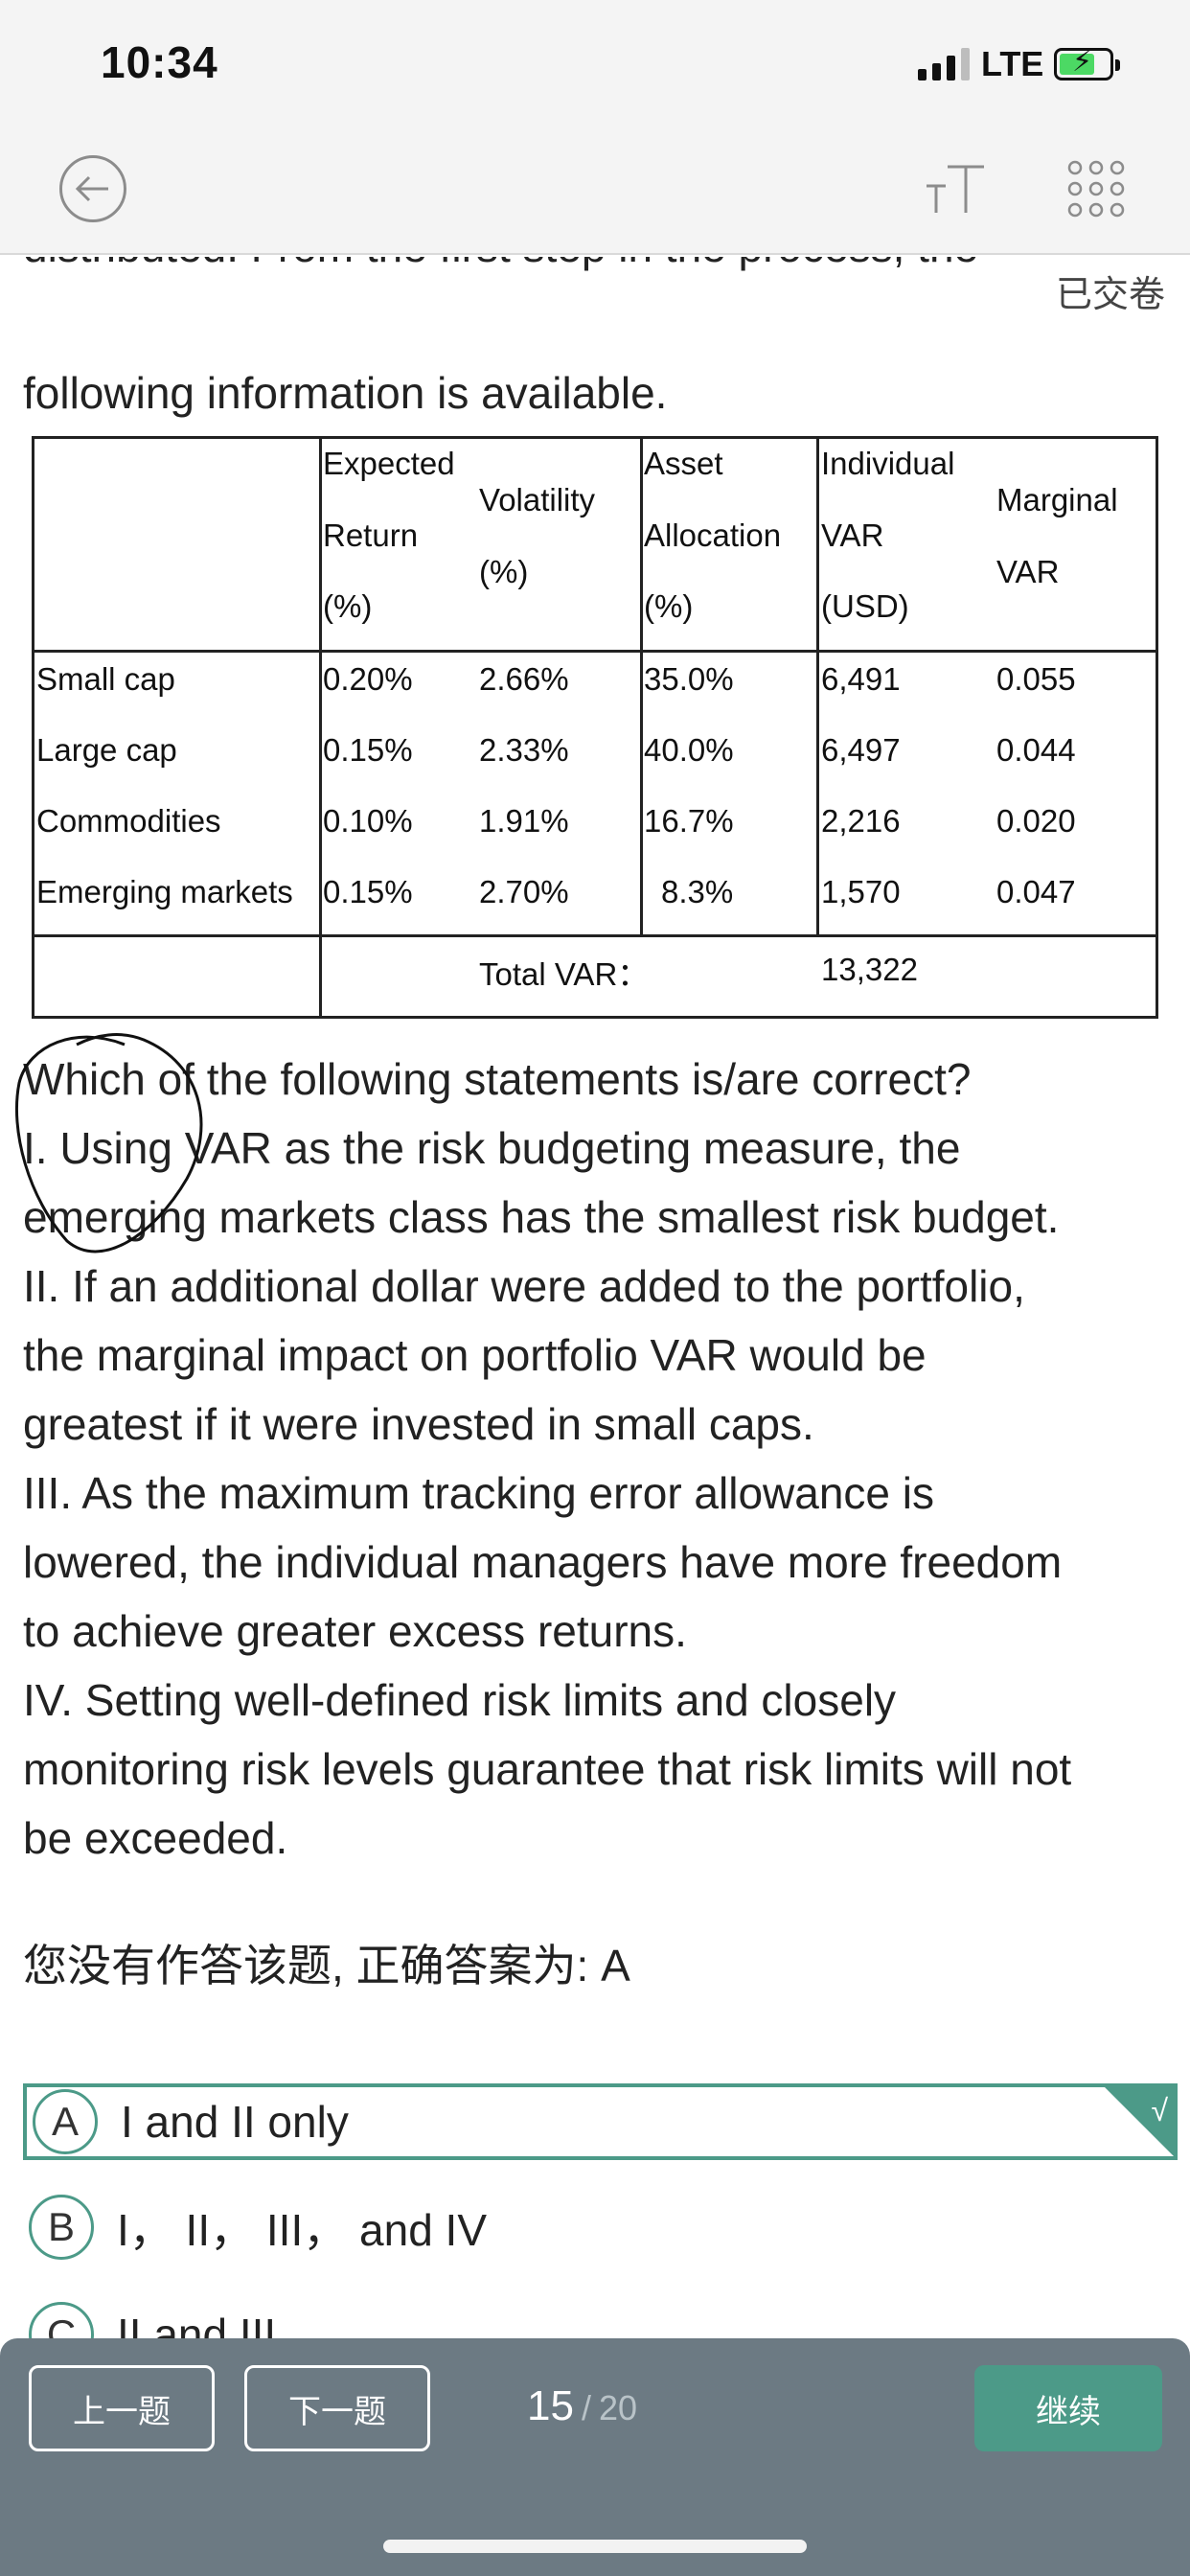 This screenshot has width=1190, height=2576. Describe the element at coordinates (861, 891) in the screenshot. I see `row-individual-var: 1,570` at that location.